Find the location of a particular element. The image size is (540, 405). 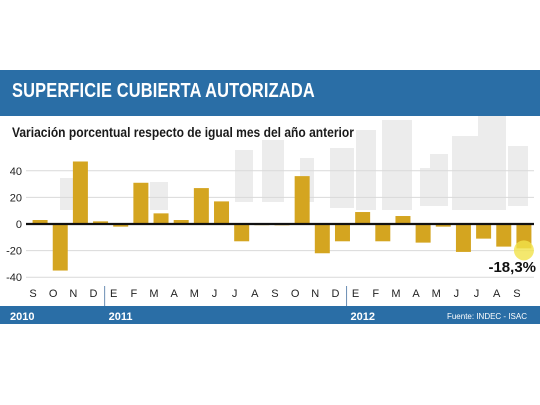

y-tick-label: 0 is located at coordinates (19, 225).